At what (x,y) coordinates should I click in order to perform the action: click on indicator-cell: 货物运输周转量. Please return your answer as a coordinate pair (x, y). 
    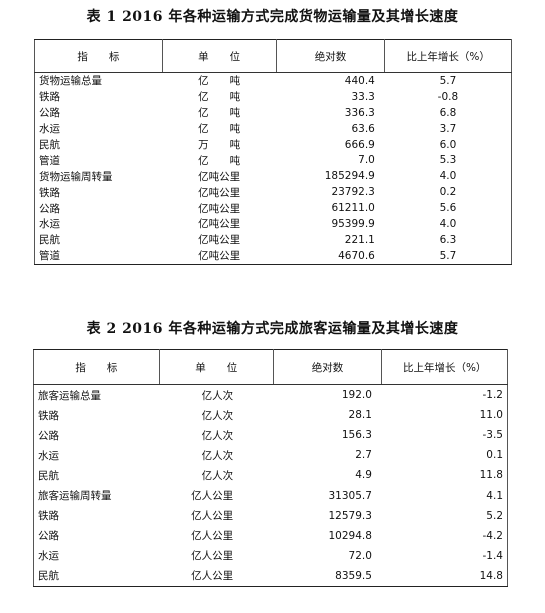
    Looking at the image, I should click on (76, 176).